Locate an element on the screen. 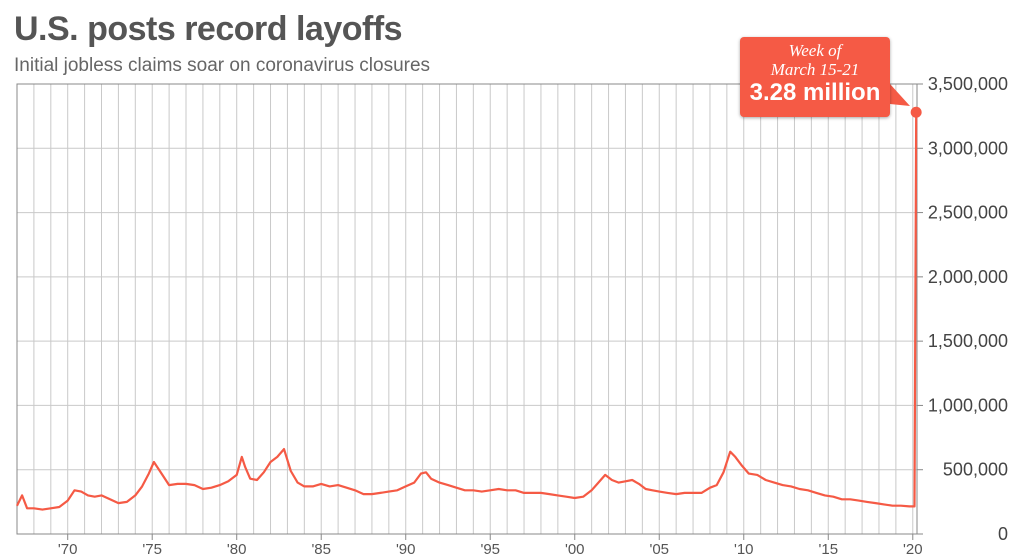  y-tick-label: 1,000,000 is located at coordinates (968, 405).